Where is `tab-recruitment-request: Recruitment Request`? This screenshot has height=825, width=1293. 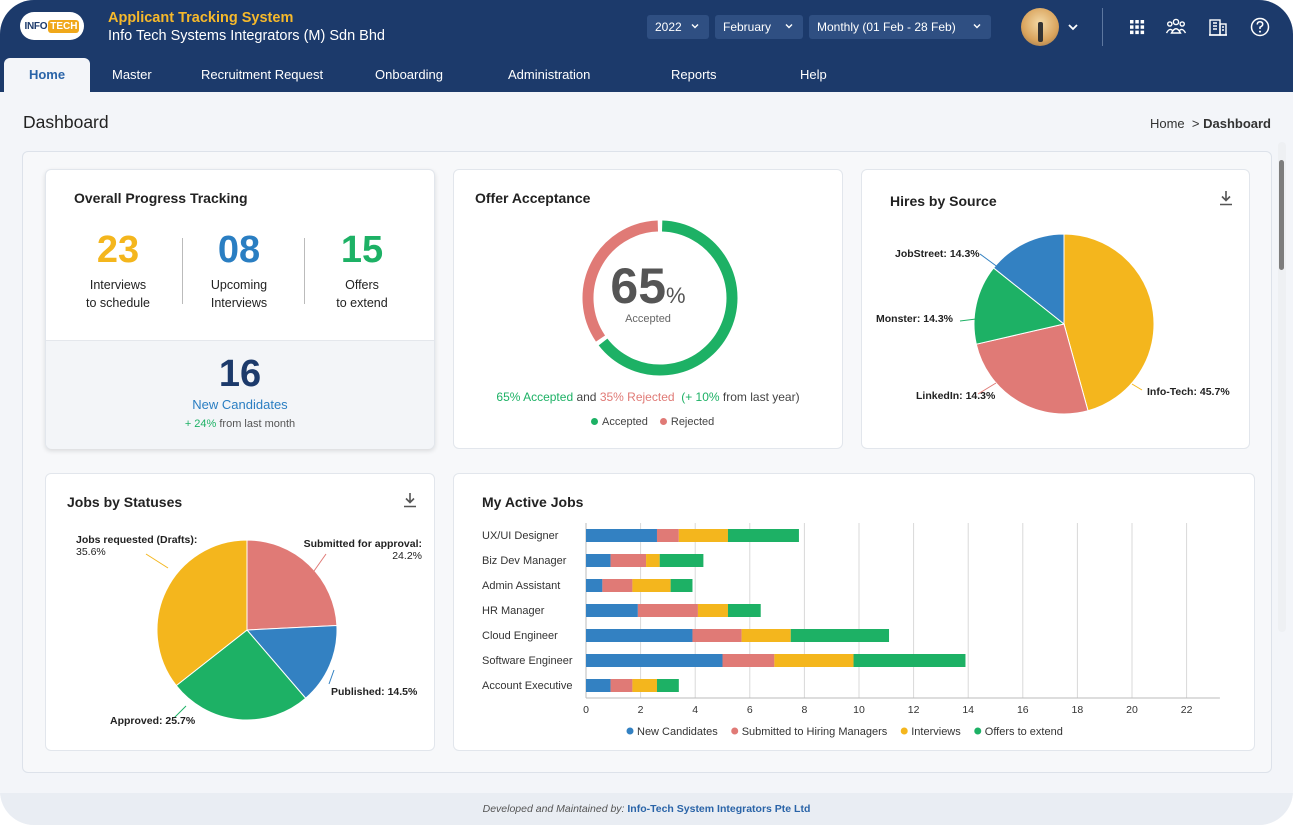
tab-recruitment-request: Recruitment Request is located at coordinates (262, 74).